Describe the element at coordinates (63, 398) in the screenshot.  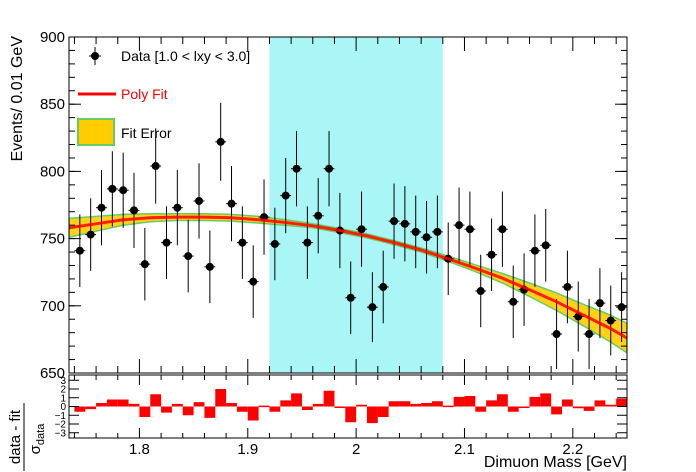
I see `residual-y-tick-label: 1` at that location.